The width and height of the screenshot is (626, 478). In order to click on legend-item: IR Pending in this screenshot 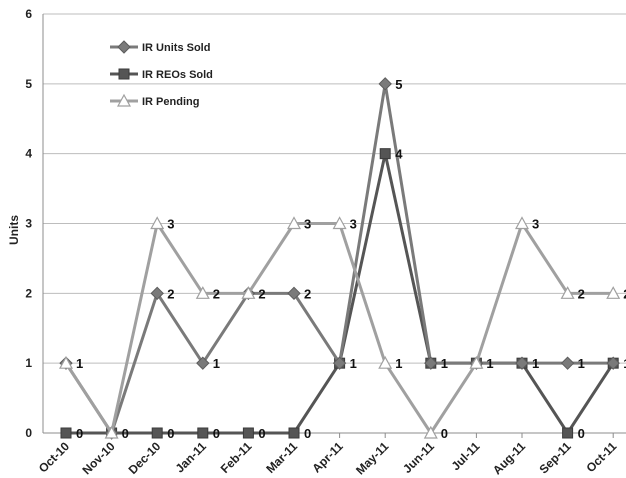, I will do `click(154, 100)`.